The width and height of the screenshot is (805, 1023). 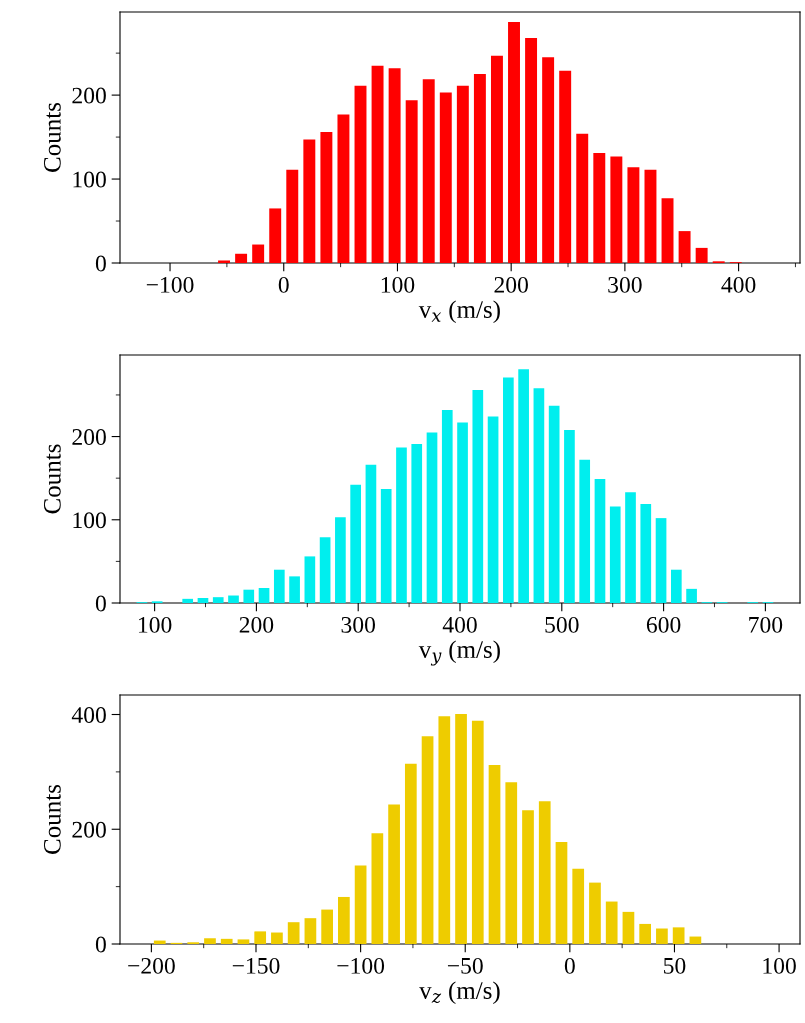 What do you see at coordinates (663, 624) in the screenshot?
I see `x-tick-label: 600` at bounding box center [663, 624].